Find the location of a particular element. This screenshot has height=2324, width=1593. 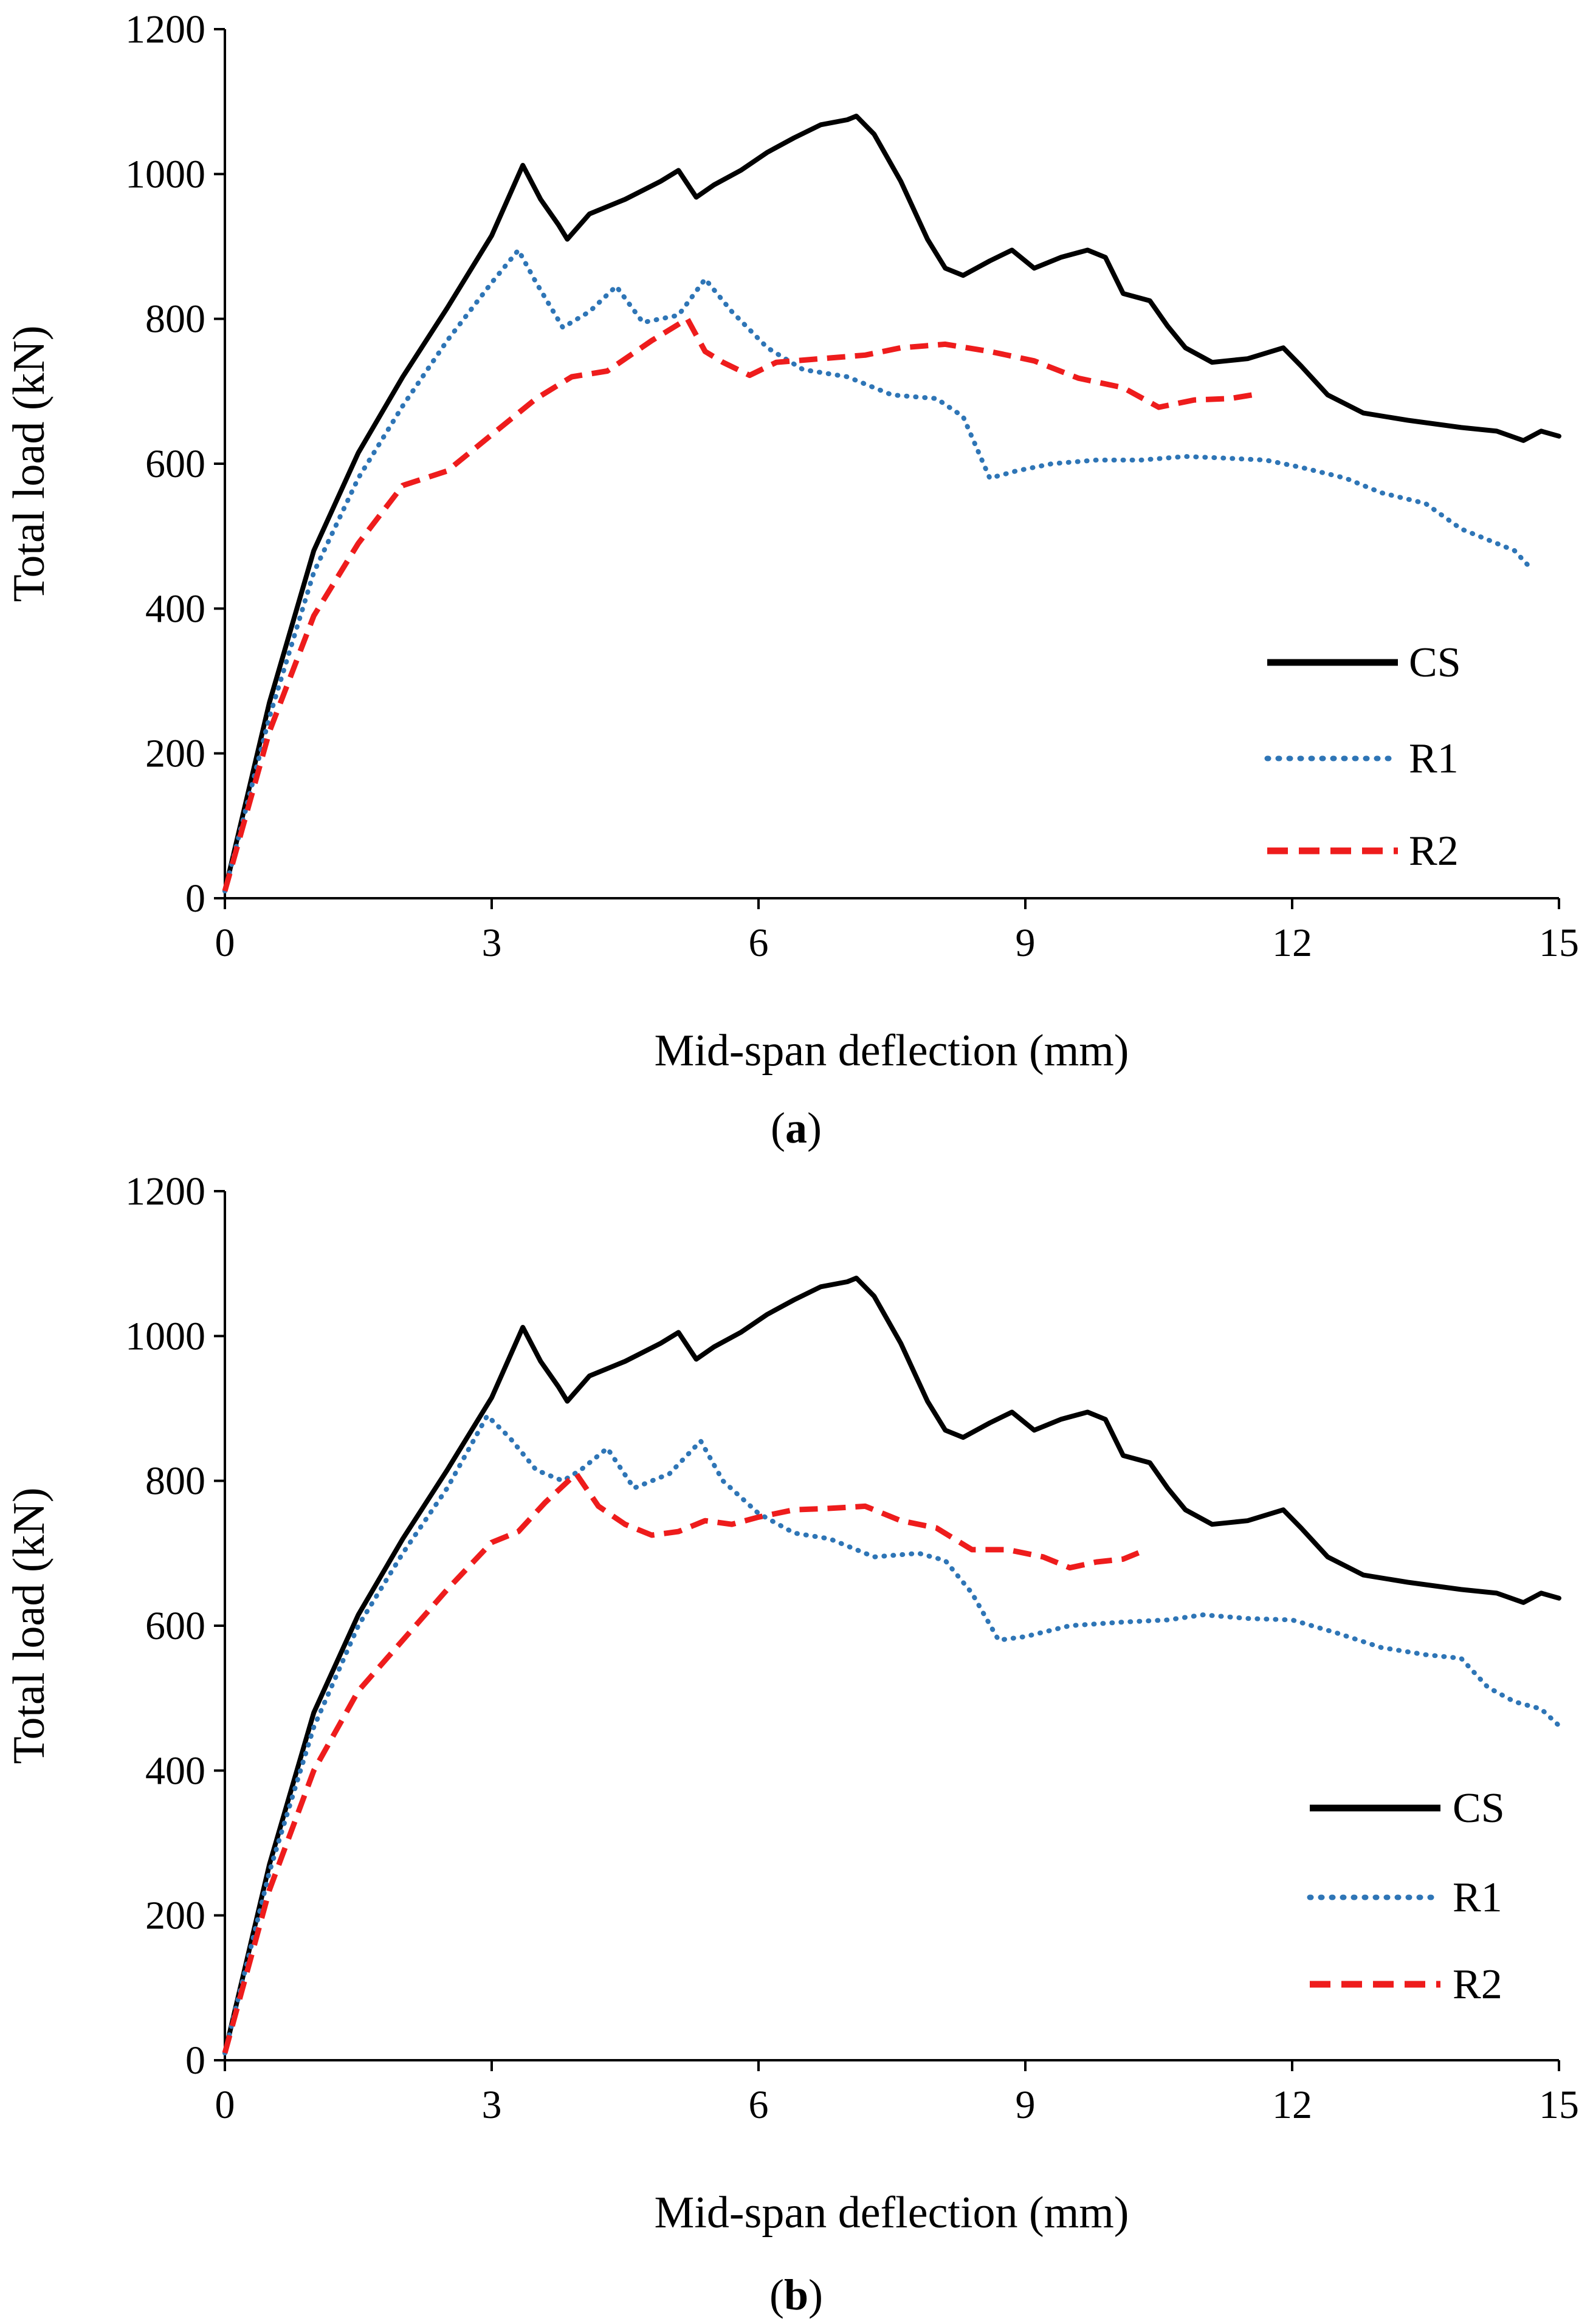

caption-a: (a) is located at coordinates (796, 1128).